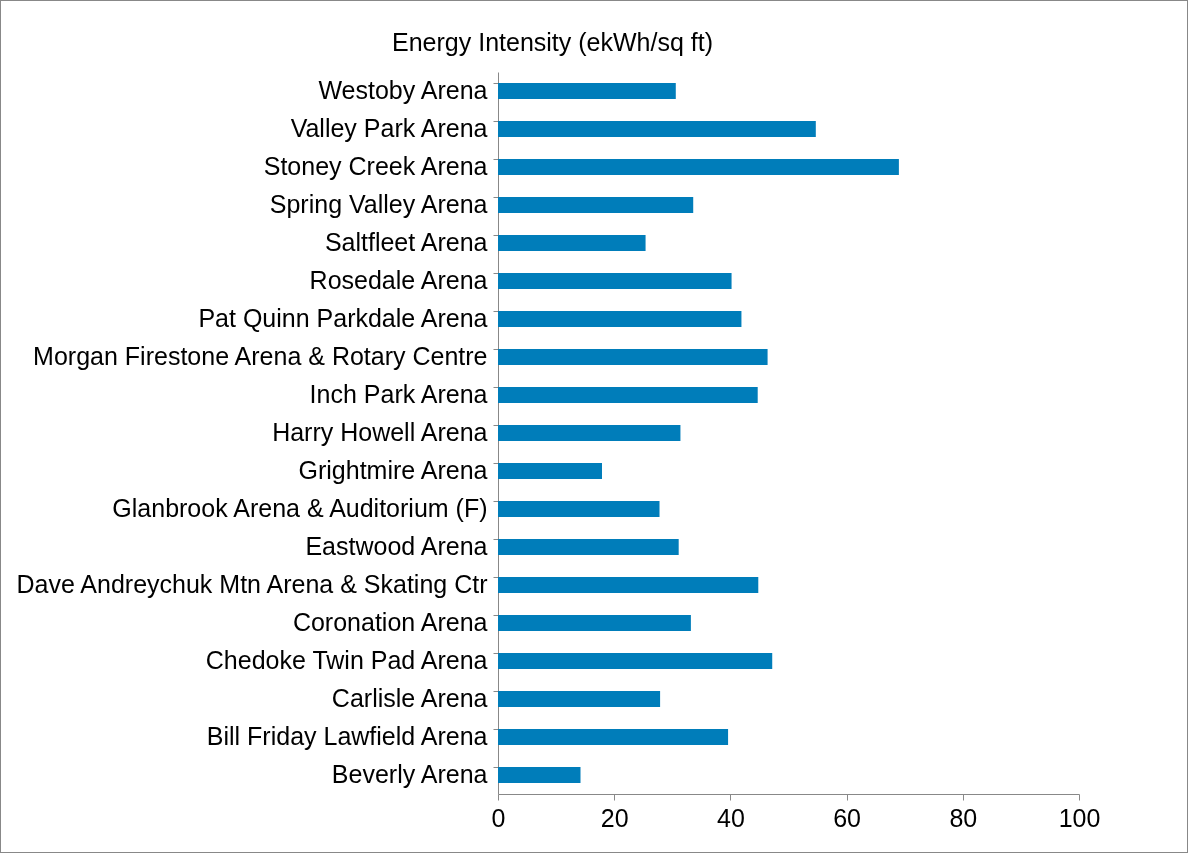 This screenshot has height=855, width=1190. I want to click on y-tick-label: Eastwood Arena, so click(396, 546).